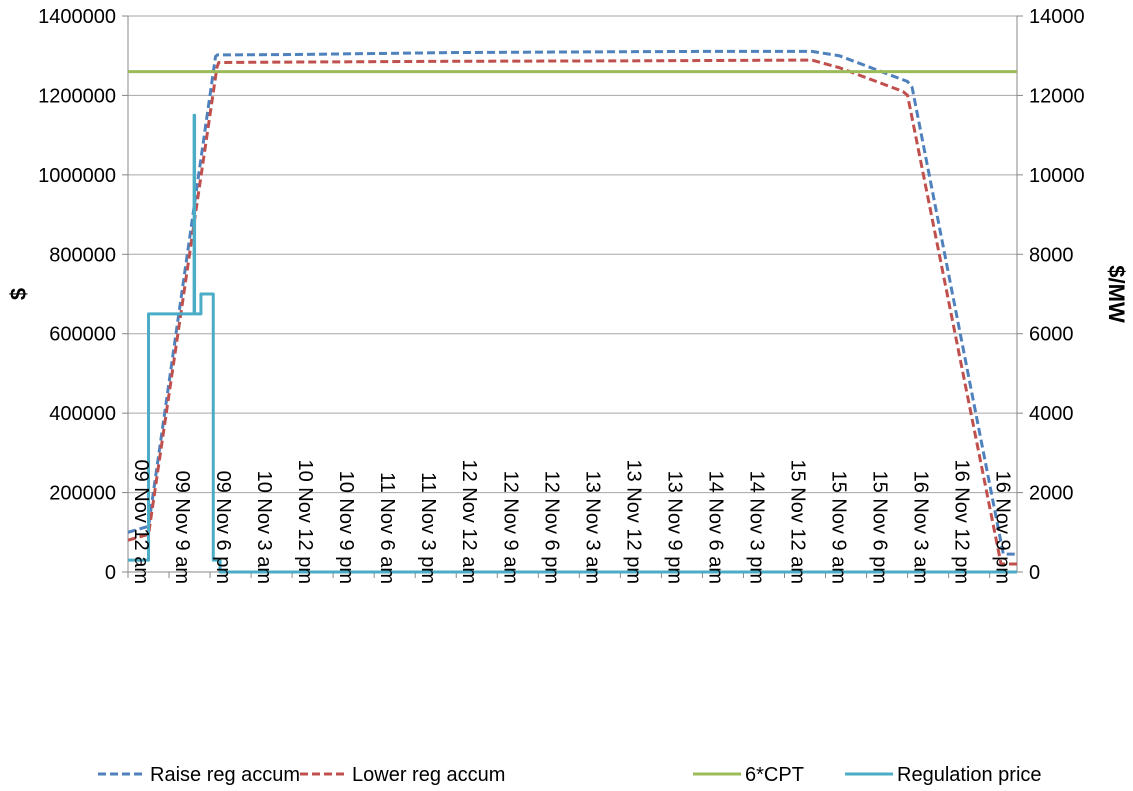 The width and height of the screenshot is (1133, 791). Describe the element at coordinates (510, 527) in the screenshot. I see `x-axis-tick-label: 12 Nov 9 am` at that location.